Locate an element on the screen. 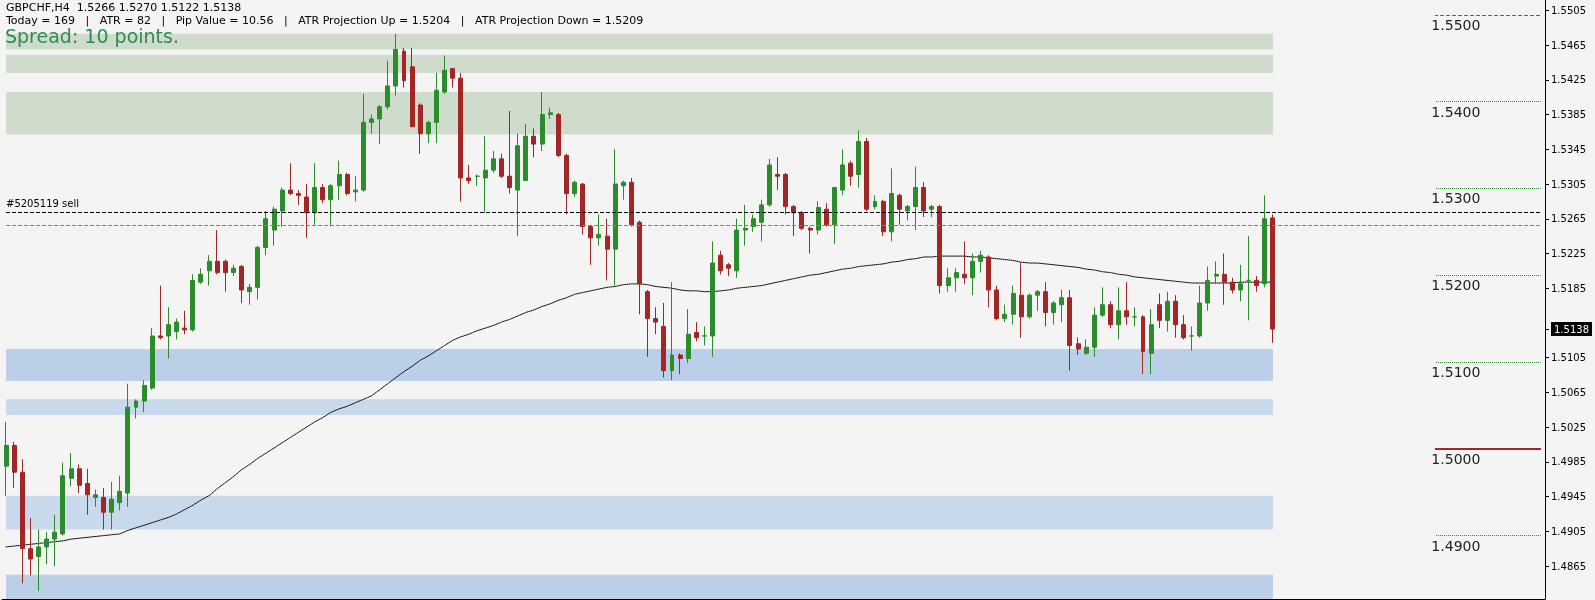  ref-line-label: 1.5400 is located at coordinates (1456, 111).